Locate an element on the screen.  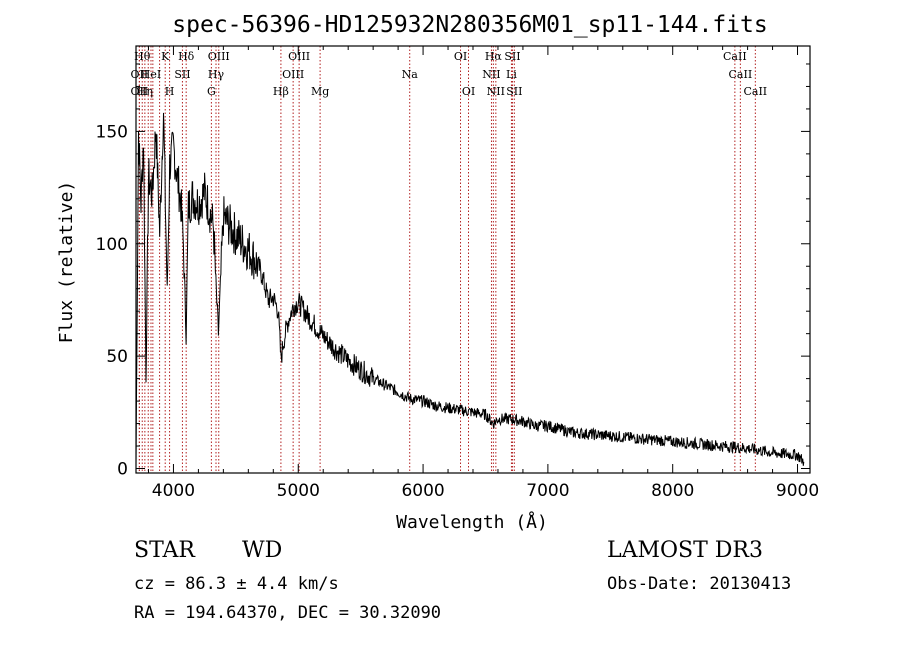
y-tick-label: 150 is located at coordinates (112, 132).